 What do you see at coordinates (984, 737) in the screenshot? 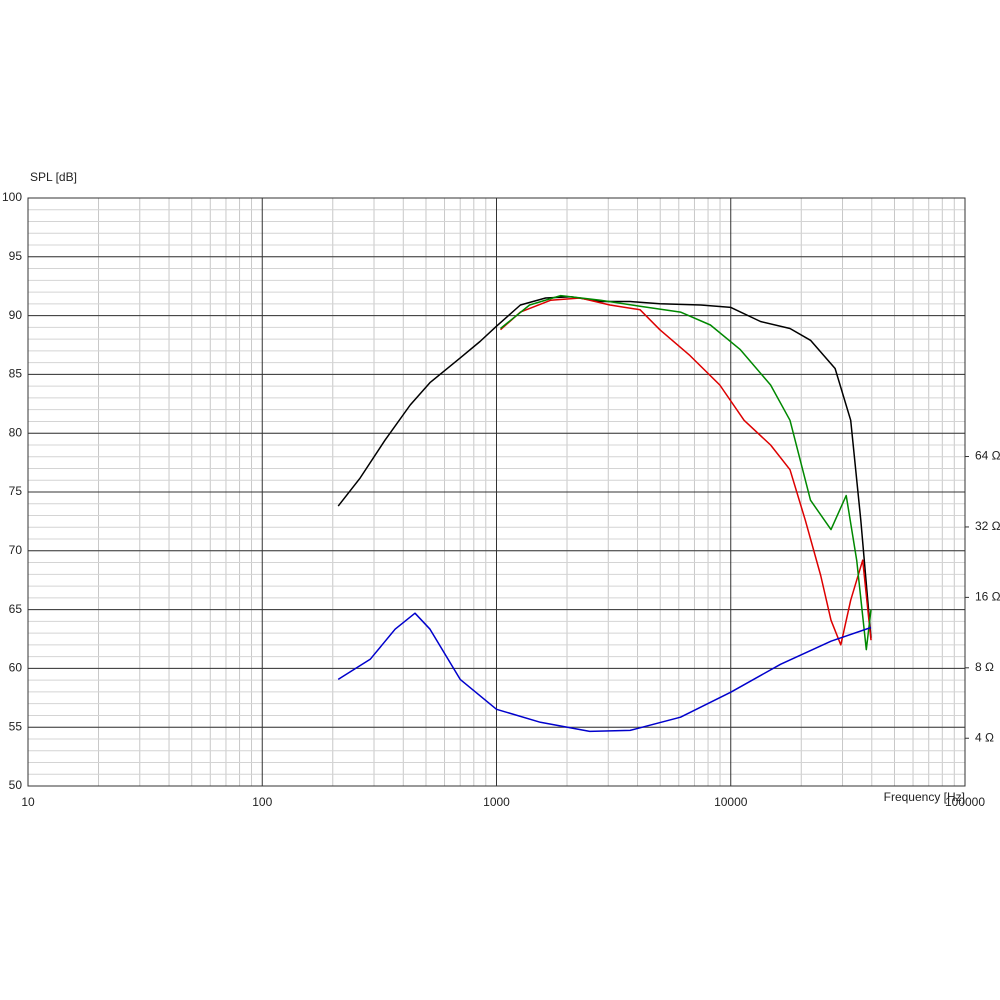
I see `y2-tick-label: 4 Ω` at bounding box center [984, 737].